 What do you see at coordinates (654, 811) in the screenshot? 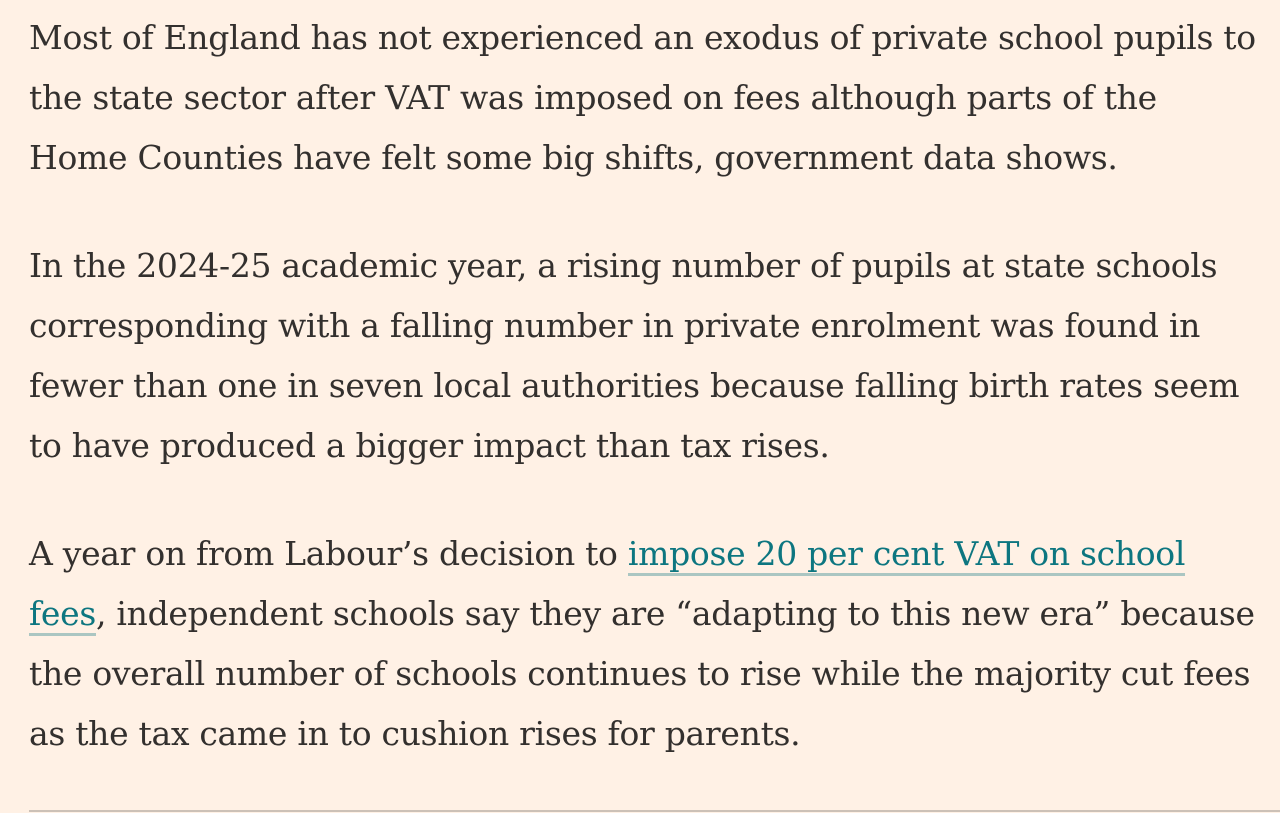
I see `section-divider` at bounding box center [654, 811].